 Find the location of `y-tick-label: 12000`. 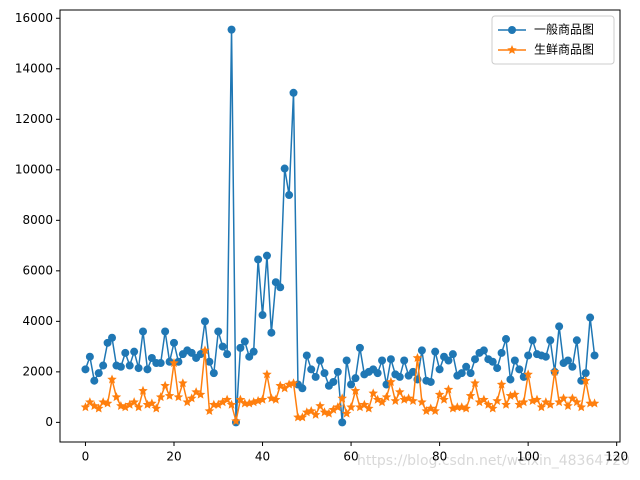

y-tick-label: 12000 is located at coordinates (34, 119).